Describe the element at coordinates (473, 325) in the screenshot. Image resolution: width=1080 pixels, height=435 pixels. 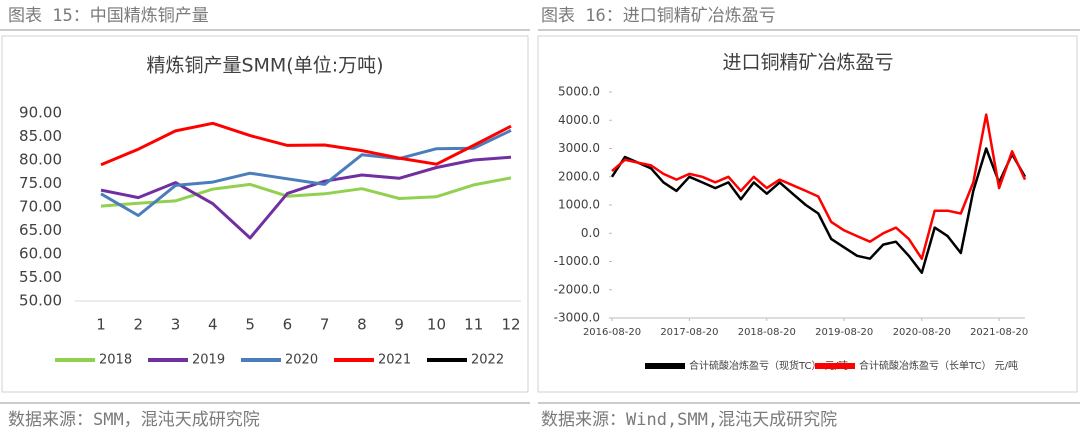
I see `x-tick-label: 11` at that location.